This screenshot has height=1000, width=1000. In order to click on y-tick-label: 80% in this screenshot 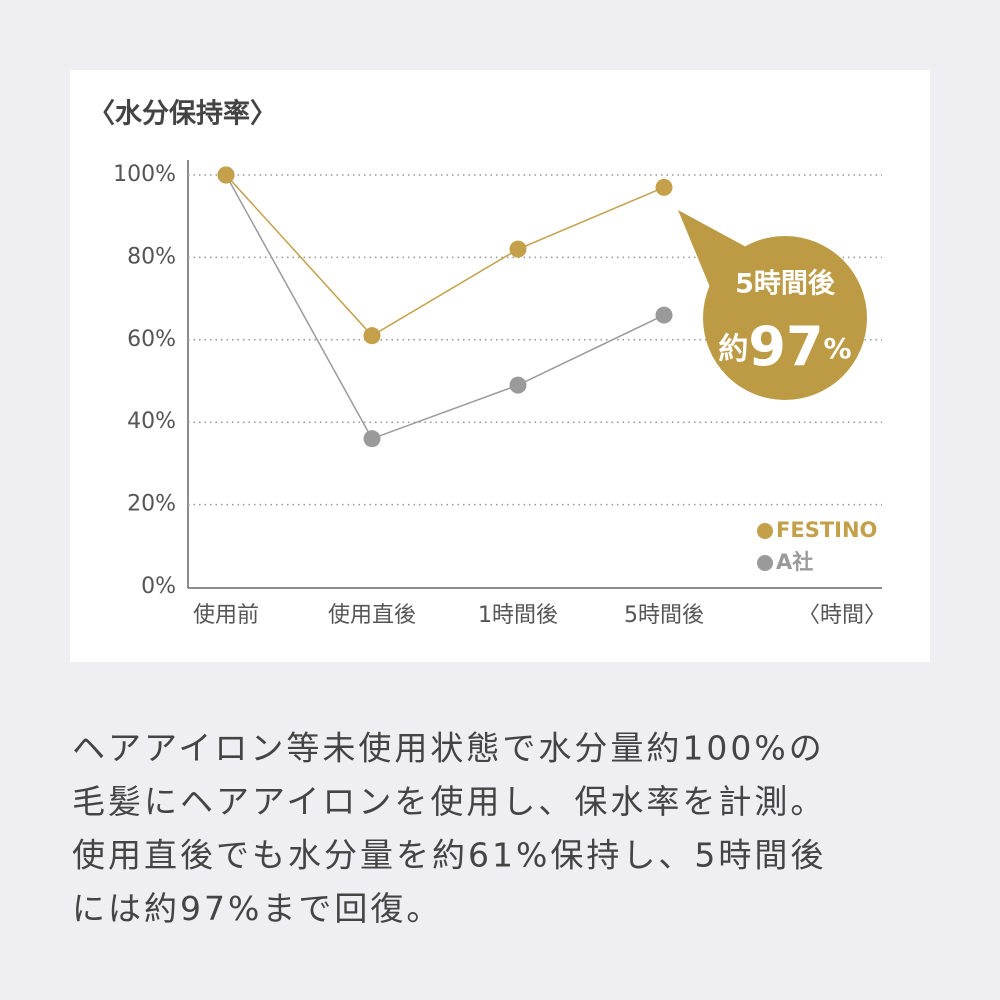, I will do `click(151, 256)`.